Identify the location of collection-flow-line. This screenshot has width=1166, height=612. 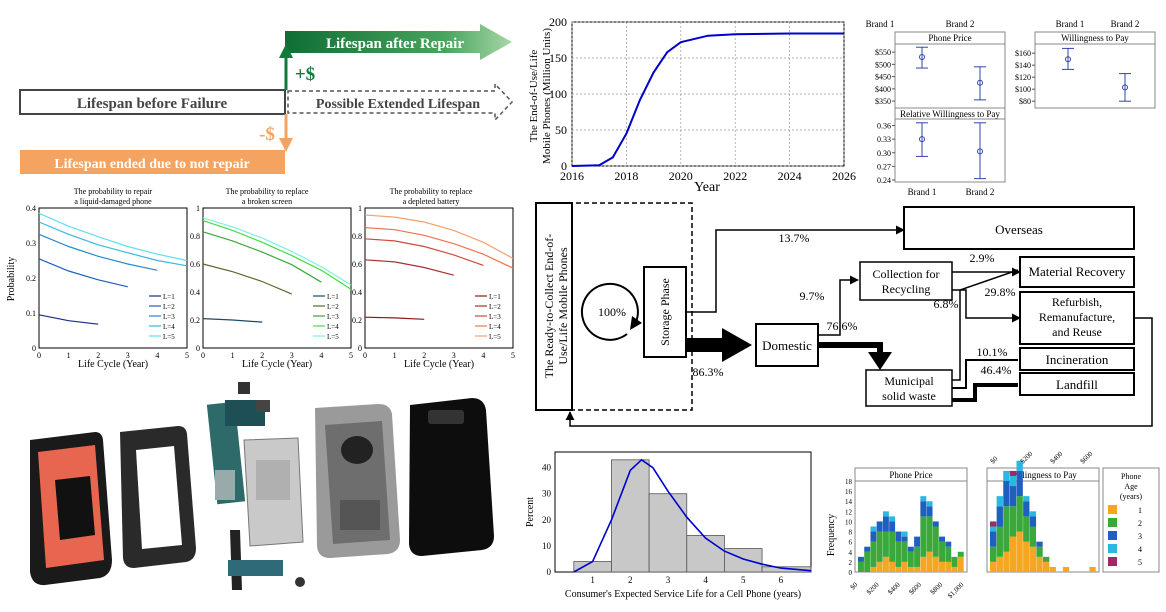
(838, 305).